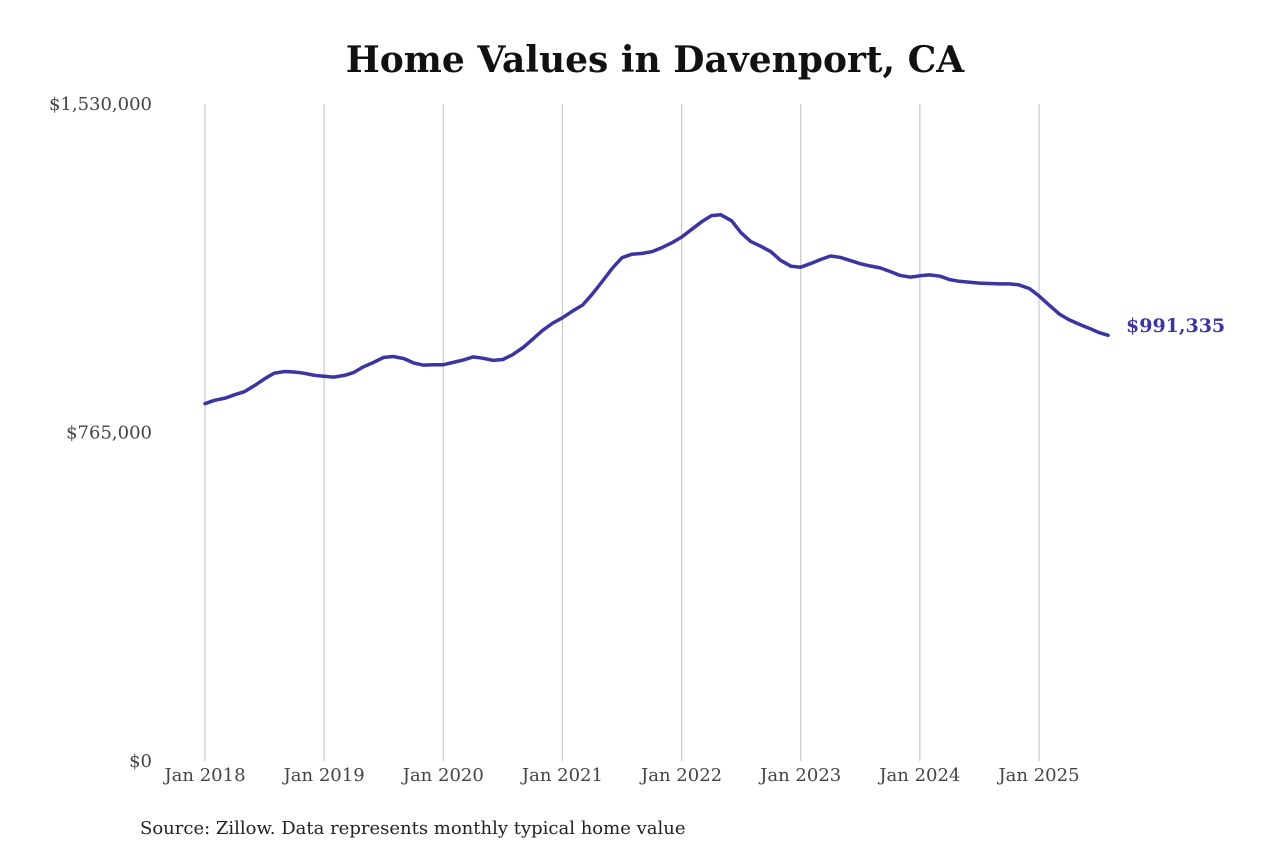  I want to click on x-tick-label: Jan 2024, so click(918, 775).